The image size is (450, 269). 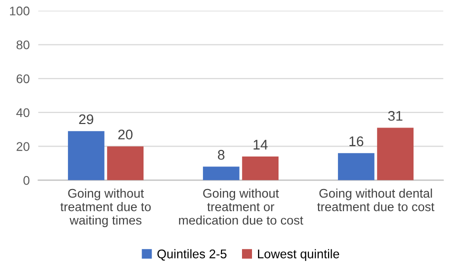 I want to click on x-tick-label: Going without treatment due to waiting times, so click(x=105, y=208).